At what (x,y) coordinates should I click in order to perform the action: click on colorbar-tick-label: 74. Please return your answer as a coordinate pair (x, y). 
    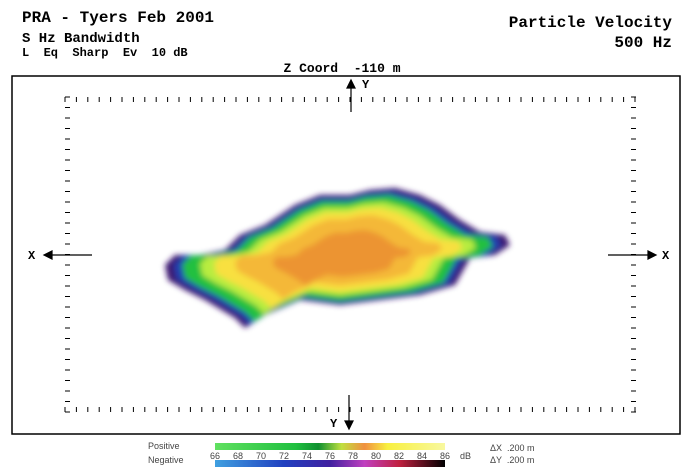
    Looking at the image, I should click on (307, 456).